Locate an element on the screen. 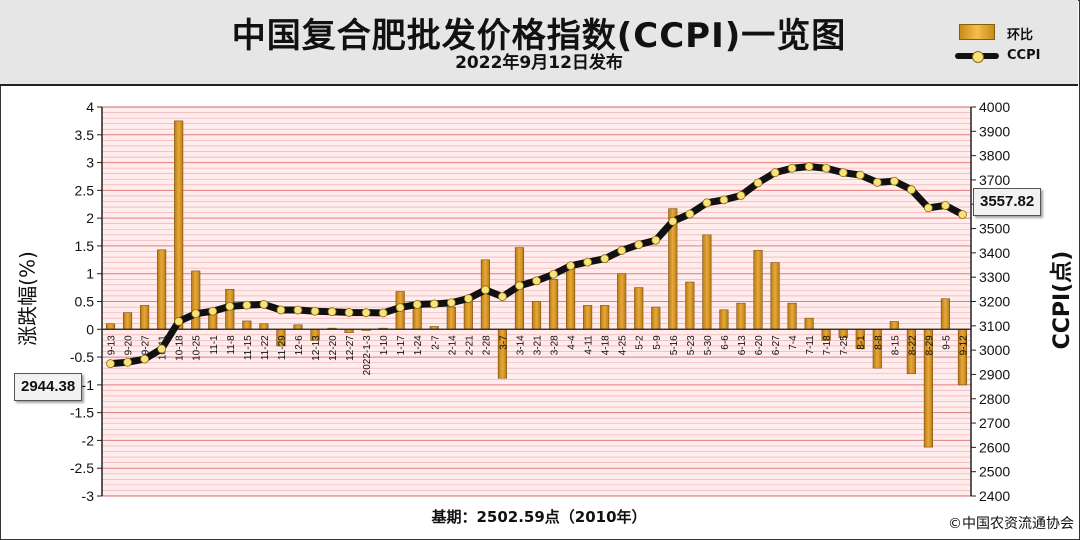 Image resolution: width=1080 pixels, height=540 pixels. y-tick-label: 4 is located at coordinates (90, 107).